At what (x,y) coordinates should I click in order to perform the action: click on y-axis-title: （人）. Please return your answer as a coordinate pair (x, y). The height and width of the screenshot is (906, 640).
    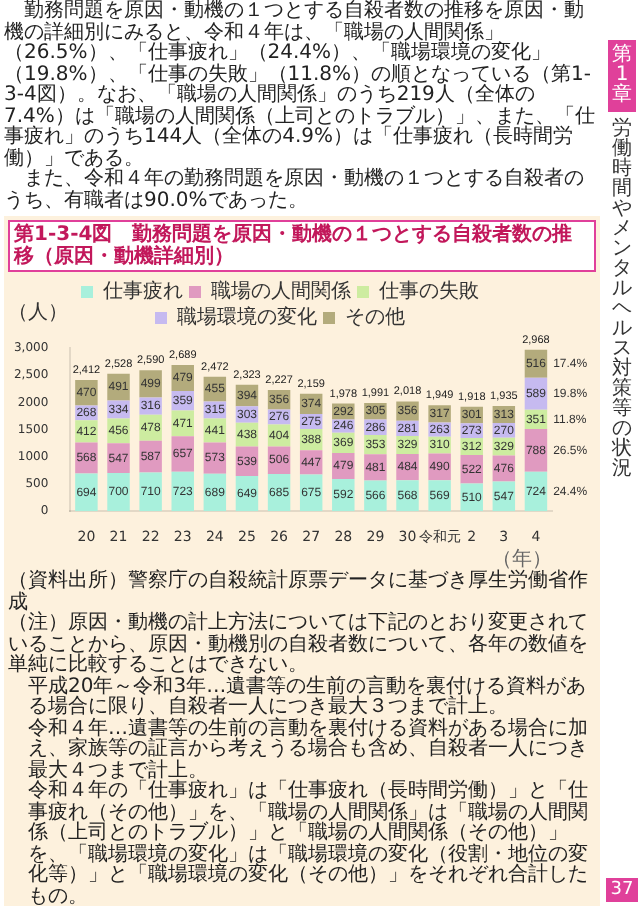
    Looking at the image, I should click on (38, 313).